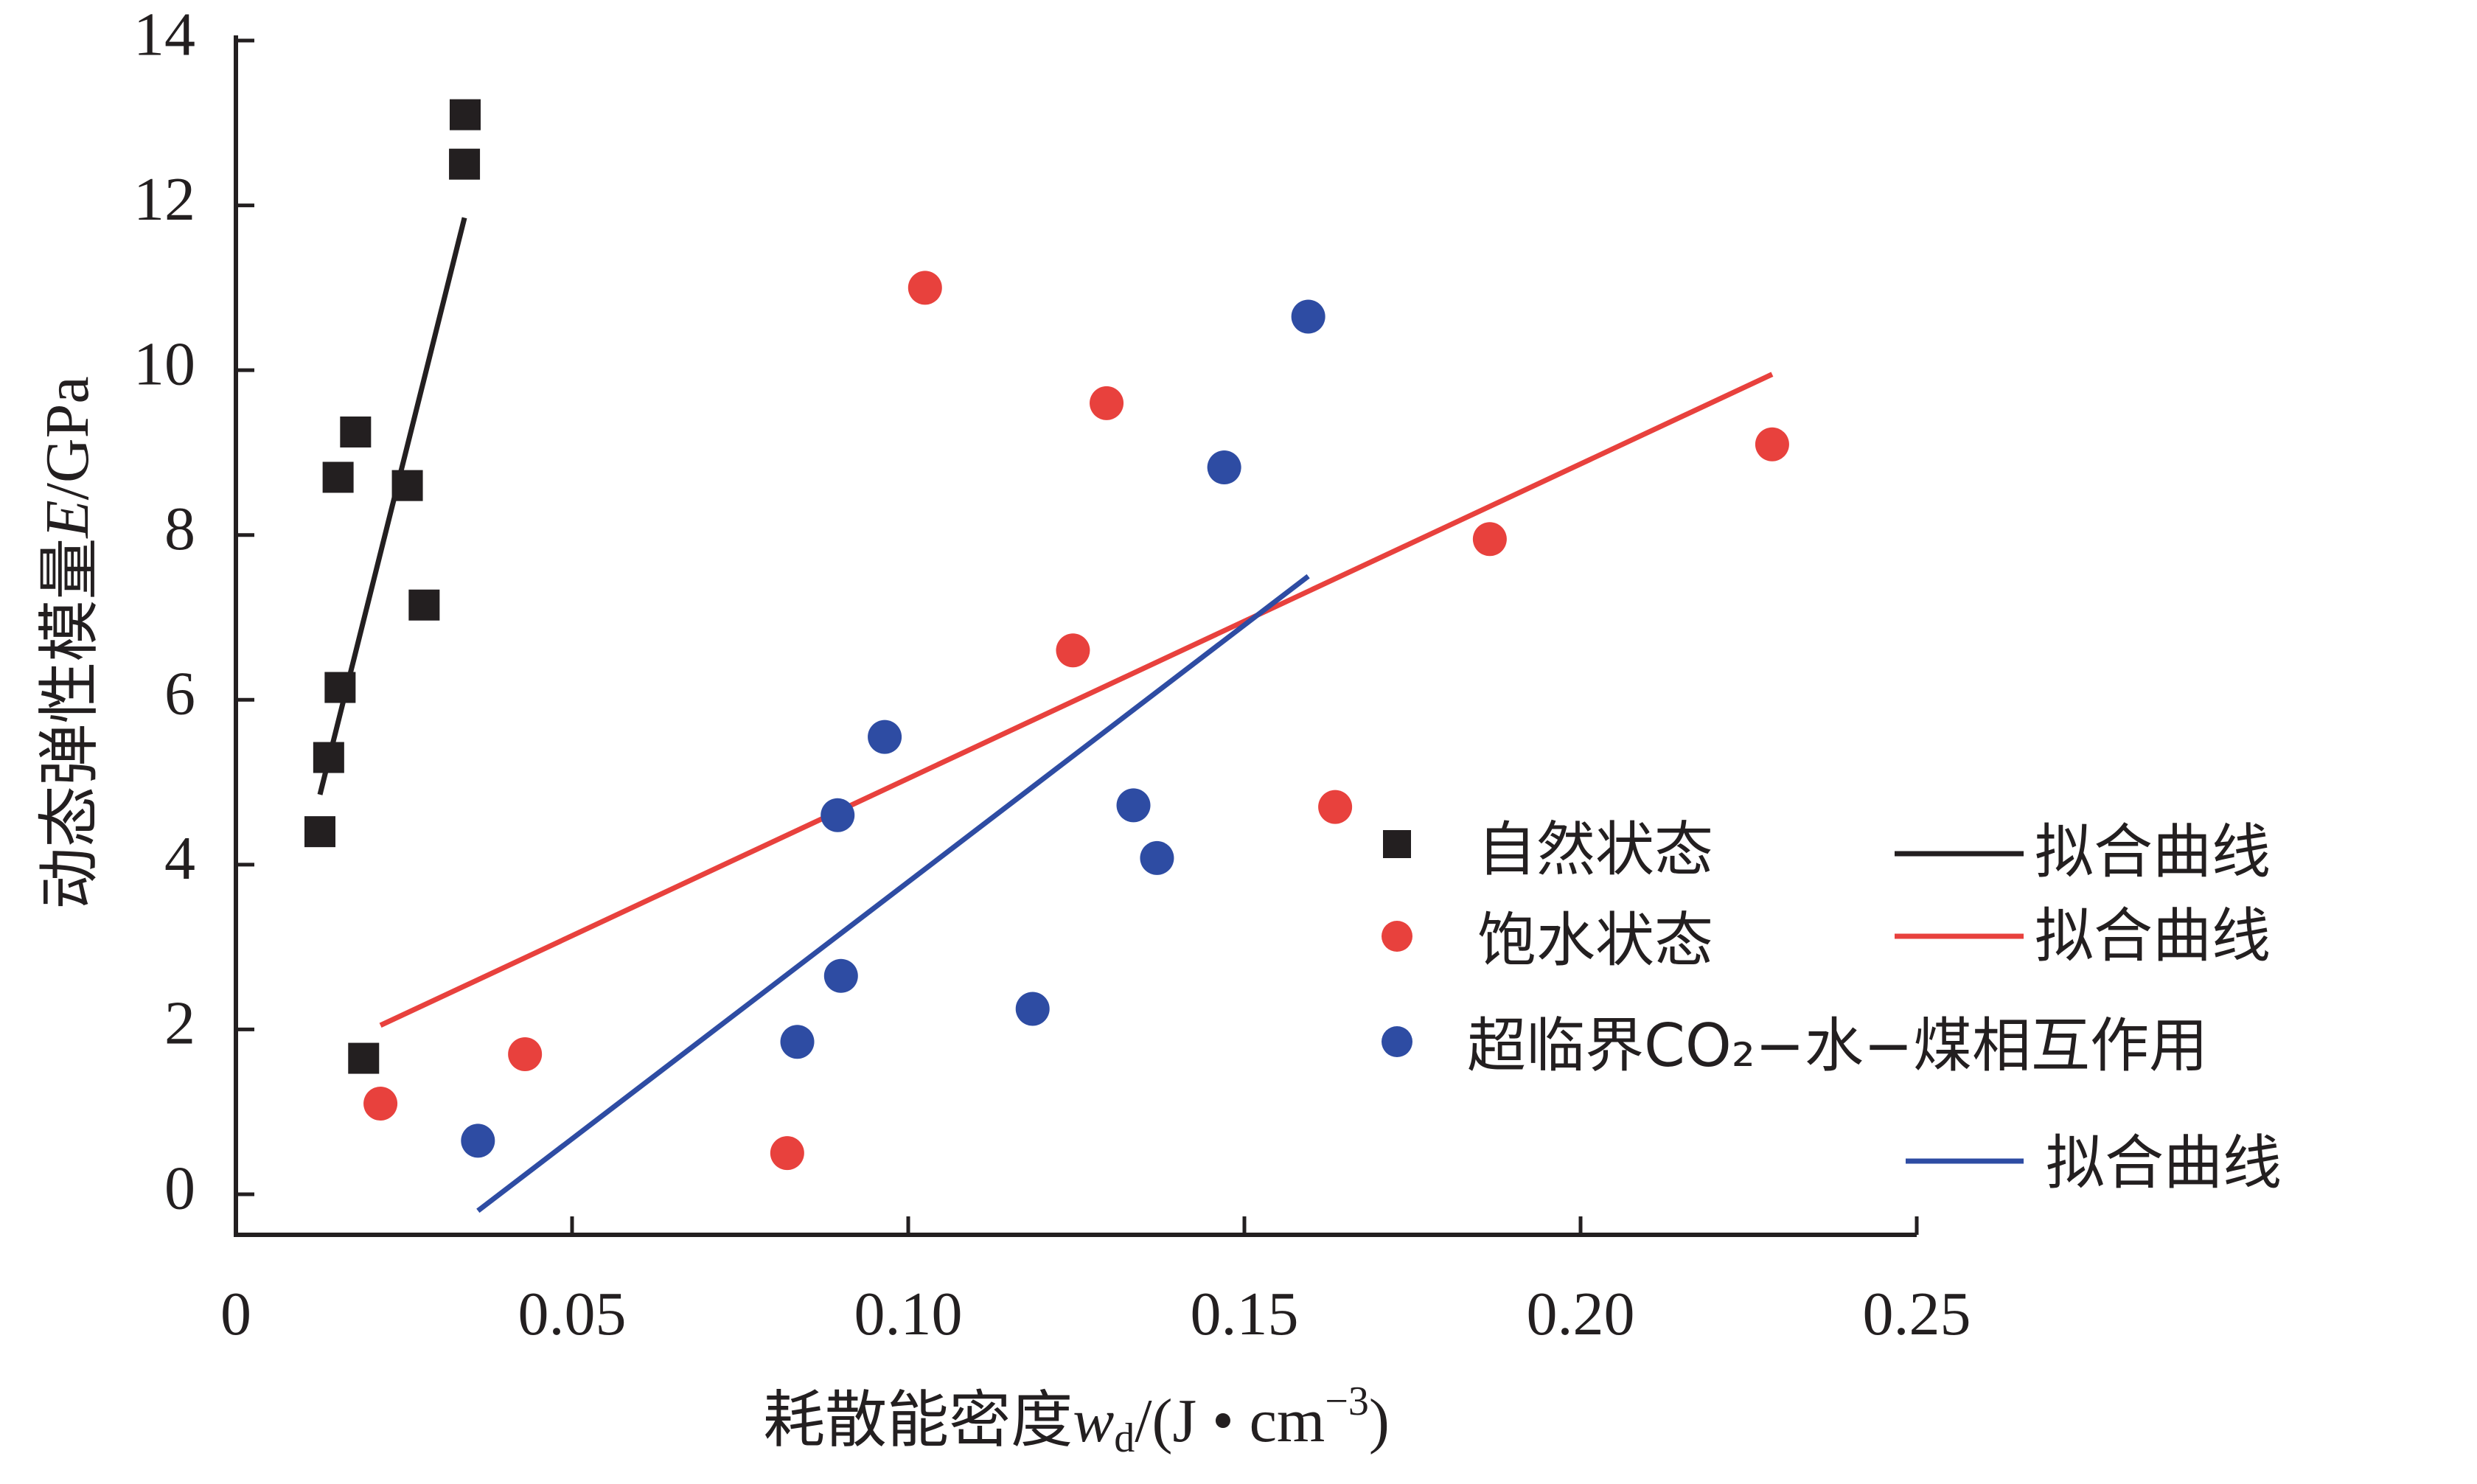 The height and width of the screenshot is (1484, 2477). I want to click on fit-line-natural, so click(392, 506).